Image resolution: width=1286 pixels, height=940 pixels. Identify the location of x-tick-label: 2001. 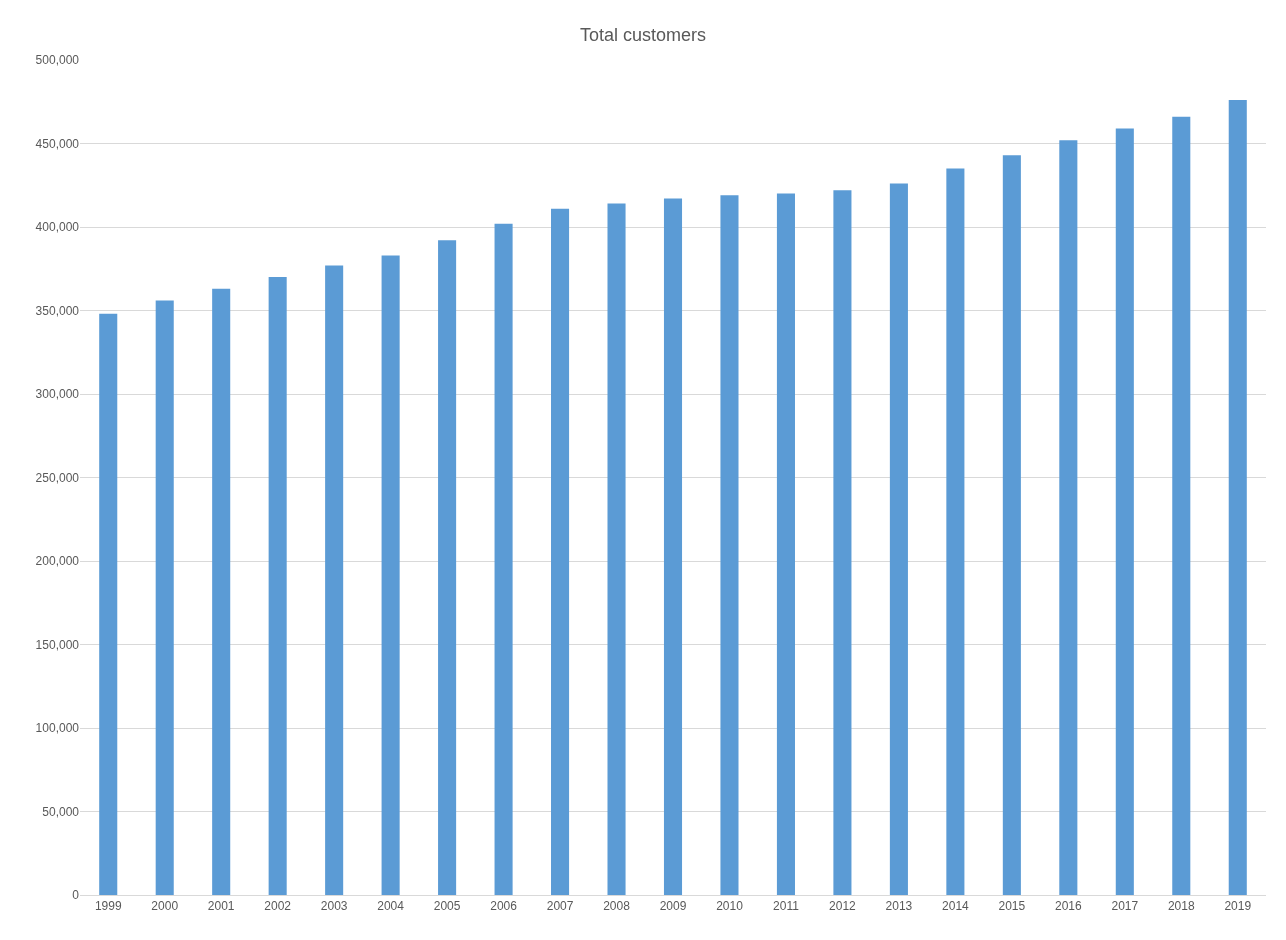
(221, 906).